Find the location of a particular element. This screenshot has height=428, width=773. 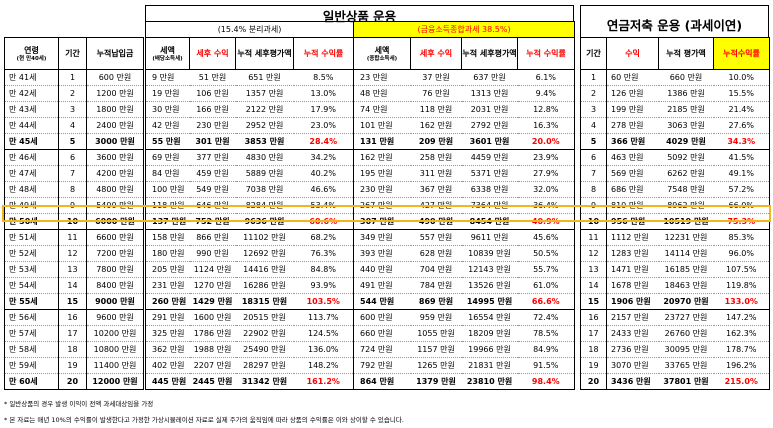

cell-c2: 21831 만원 is located at coordinates (489, 365).